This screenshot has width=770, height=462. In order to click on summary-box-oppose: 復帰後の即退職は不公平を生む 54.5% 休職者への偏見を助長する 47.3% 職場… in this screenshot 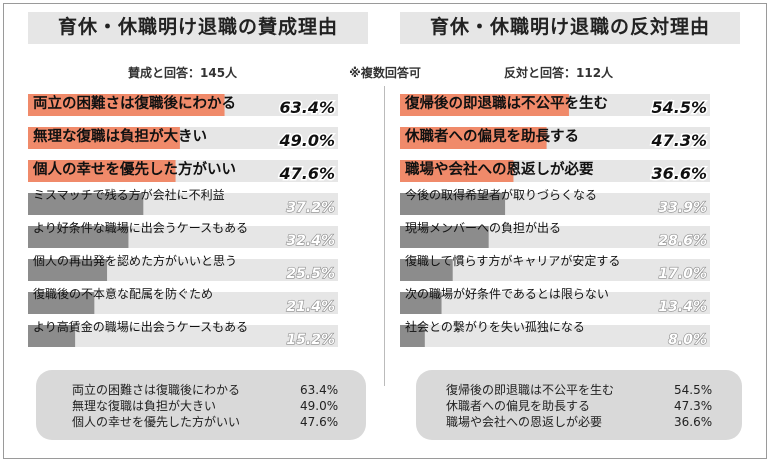, I will do `click(579, 405)`.